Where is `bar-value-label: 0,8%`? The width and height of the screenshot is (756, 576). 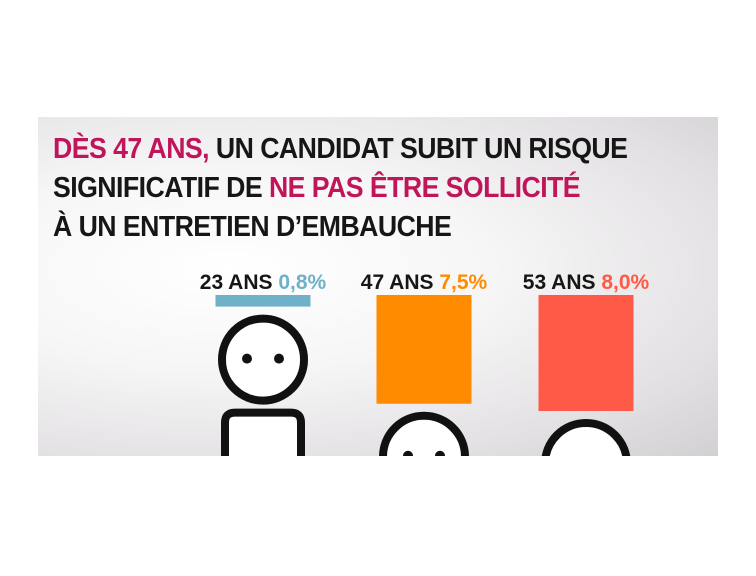 bar-value-label: 0,8% is located at coordinates (302, 282).